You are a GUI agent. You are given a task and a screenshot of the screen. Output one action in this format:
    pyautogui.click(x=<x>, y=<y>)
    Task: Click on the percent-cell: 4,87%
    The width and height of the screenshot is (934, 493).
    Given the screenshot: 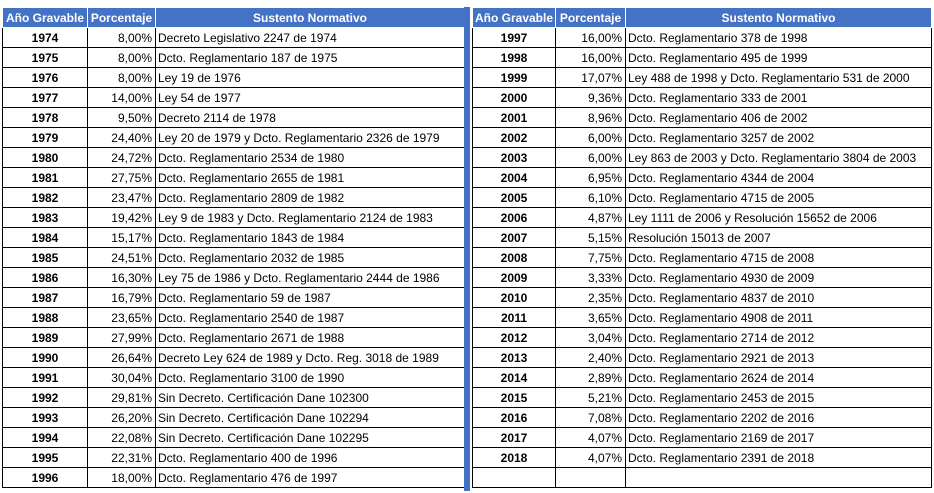 What is the action you would take?
    pyautogui.click(x=590, y=217)
    